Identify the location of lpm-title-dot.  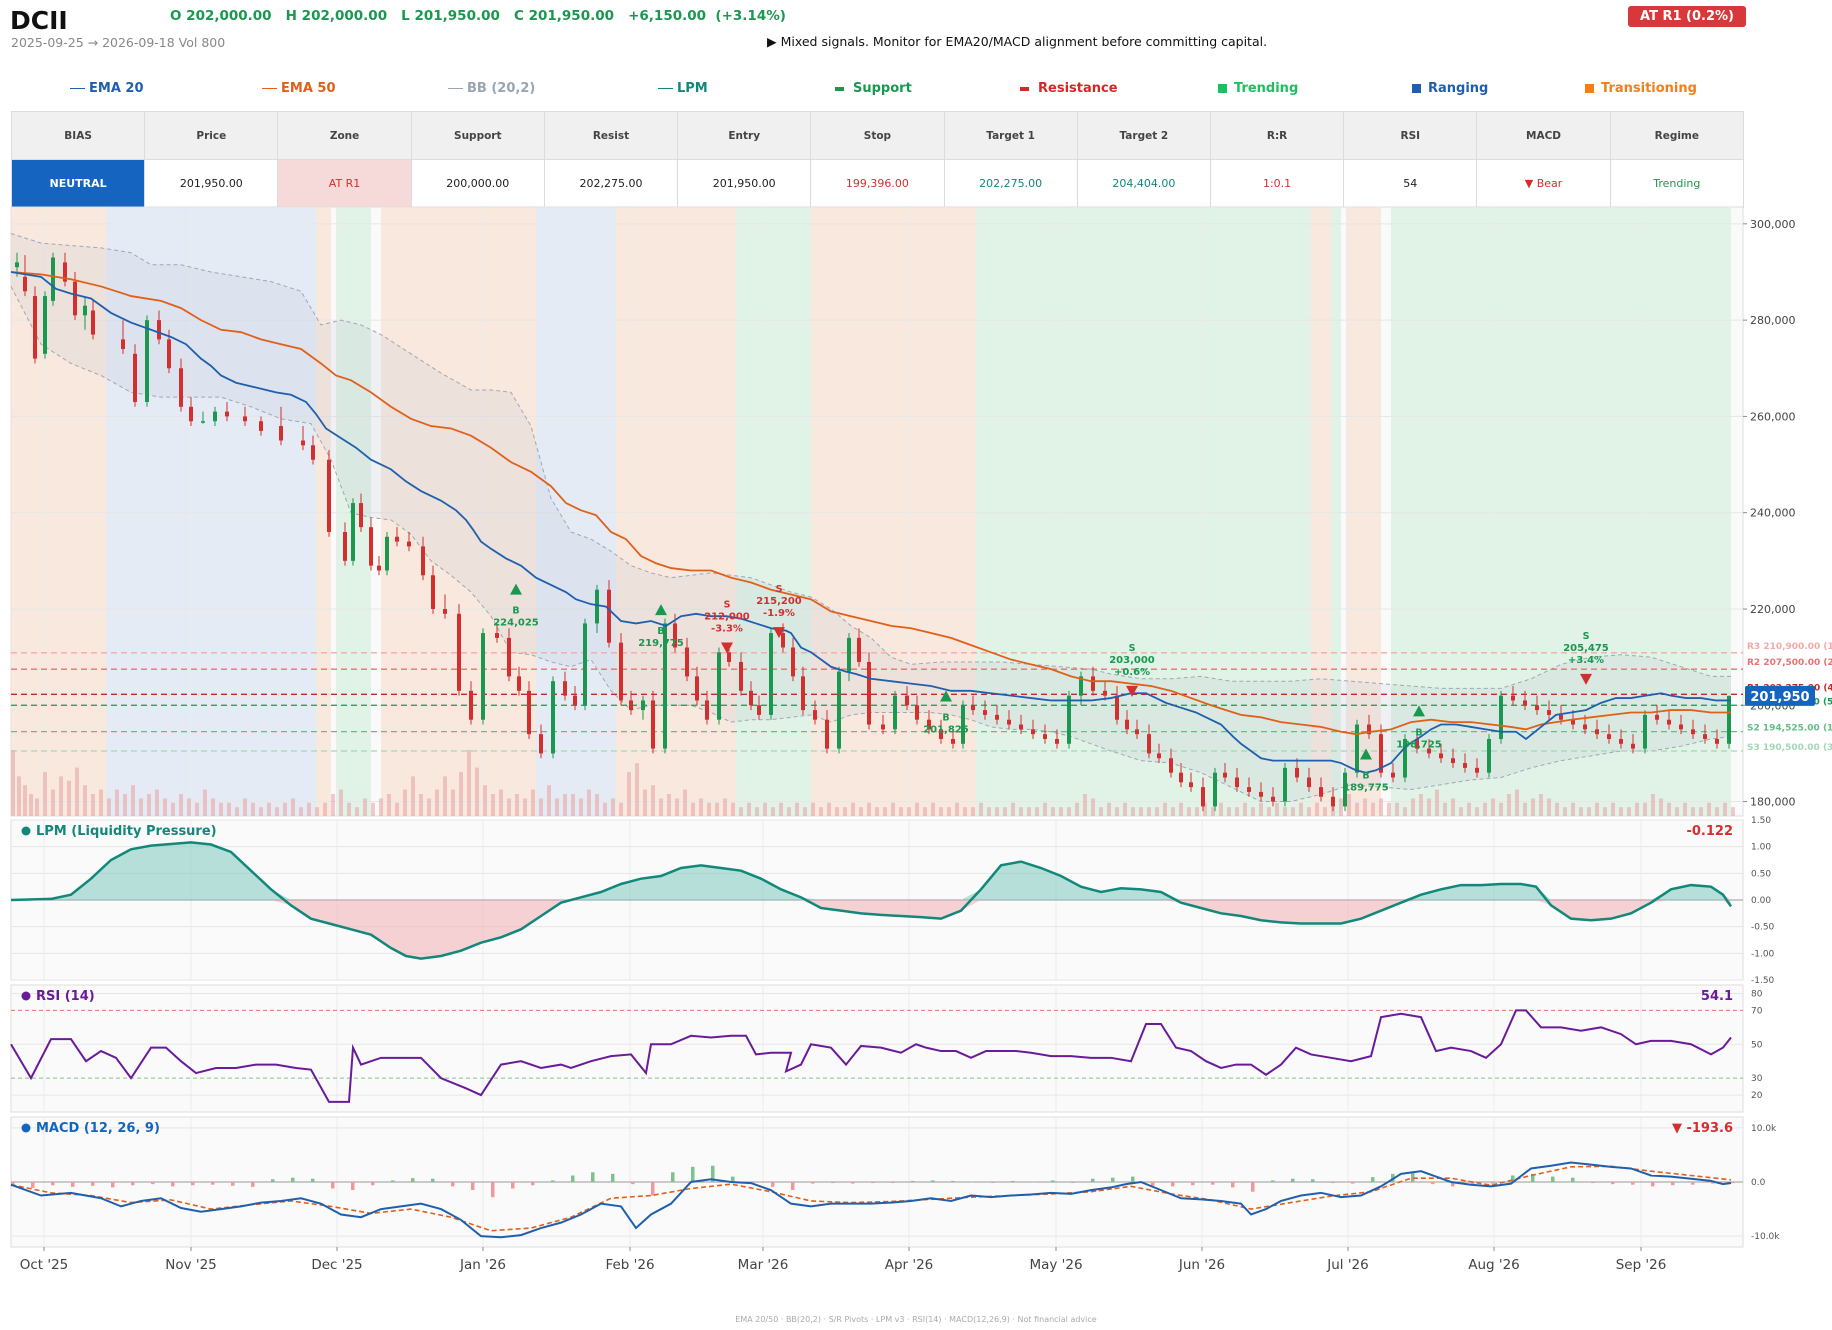
(26, 831).